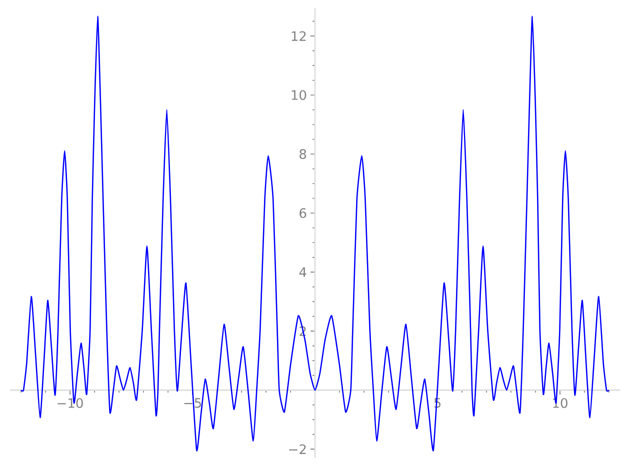  I want to click on y-tick-label: 4, so click(302, 272).